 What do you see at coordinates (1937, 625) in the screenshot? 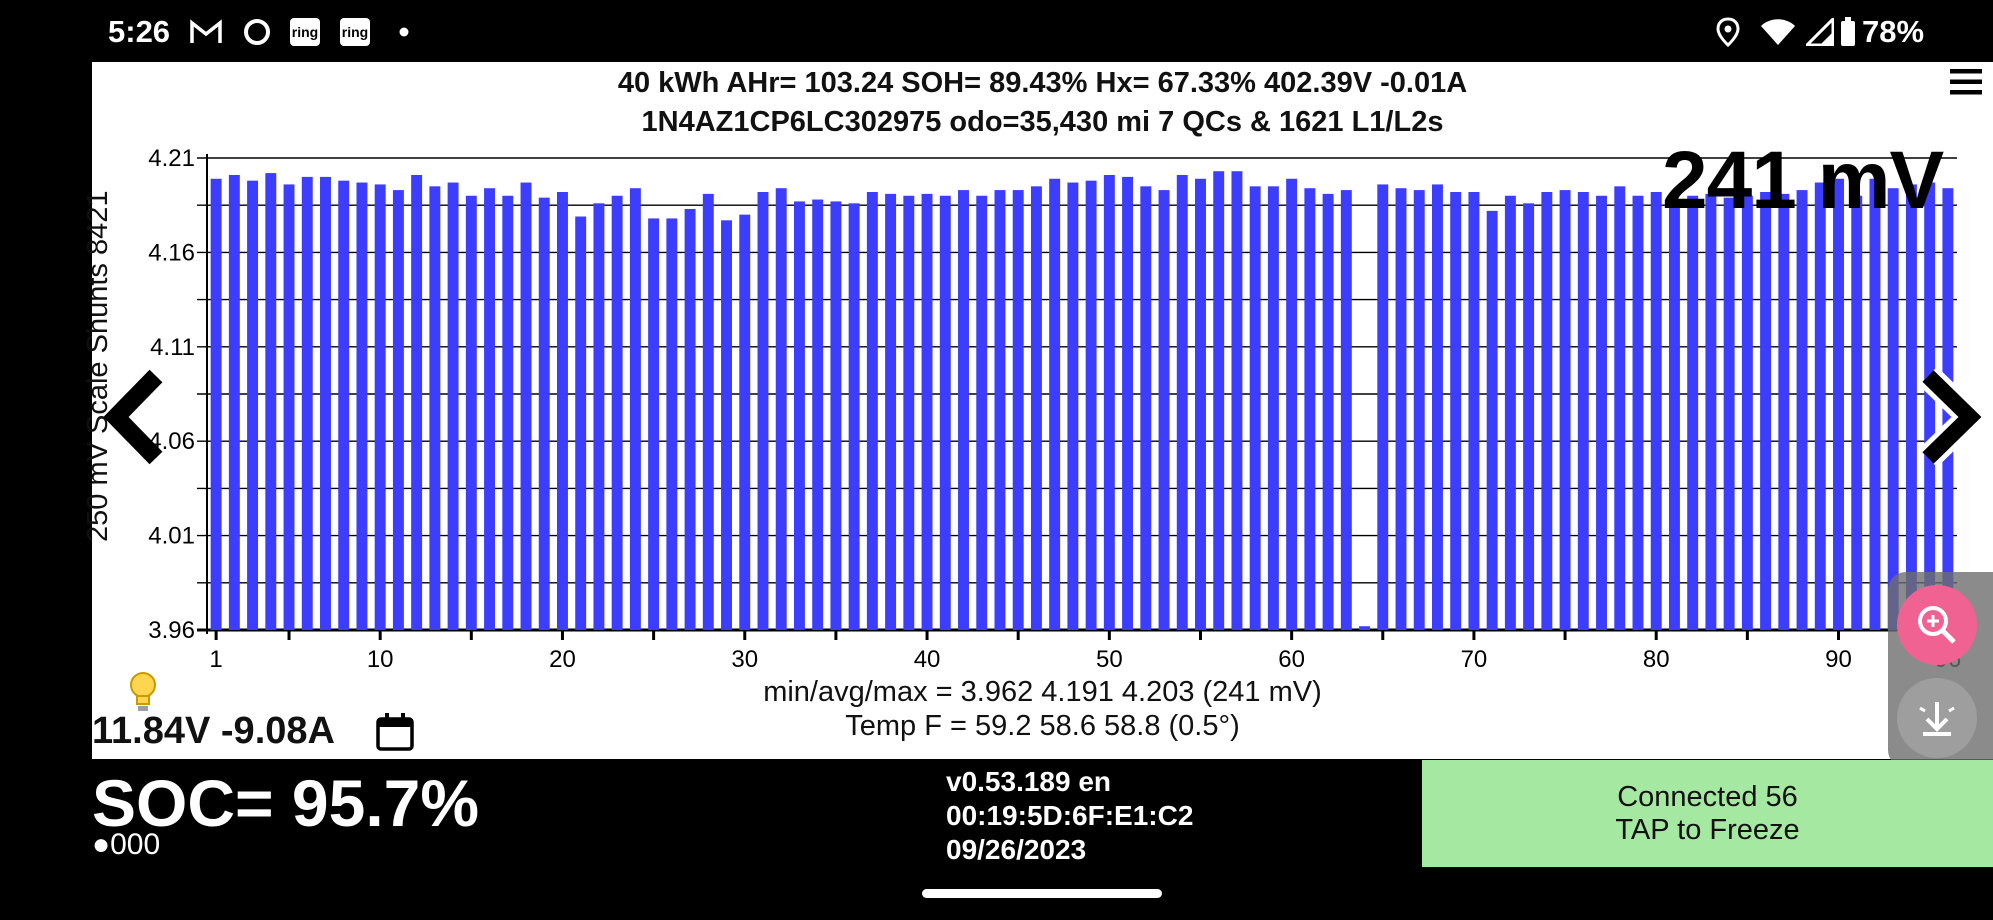
I see `zoom-in-button` at bounding box center [1937, 625].